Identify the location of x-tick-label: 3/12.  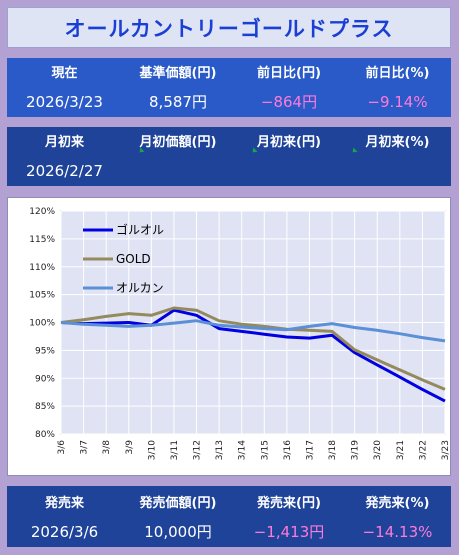
(198, 450).